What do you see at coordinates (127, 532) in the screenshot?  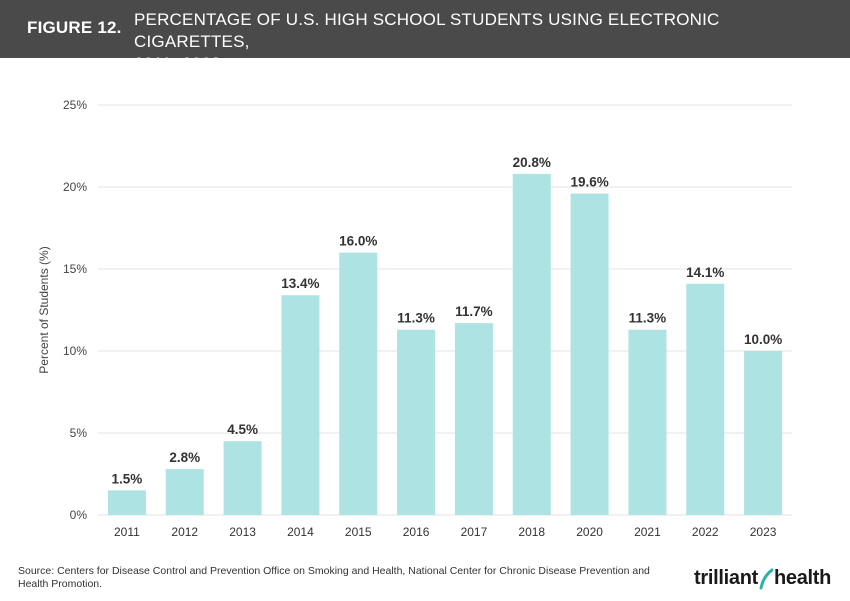 I see `x-tick-label: 2011` at bounding box center [127, 532].